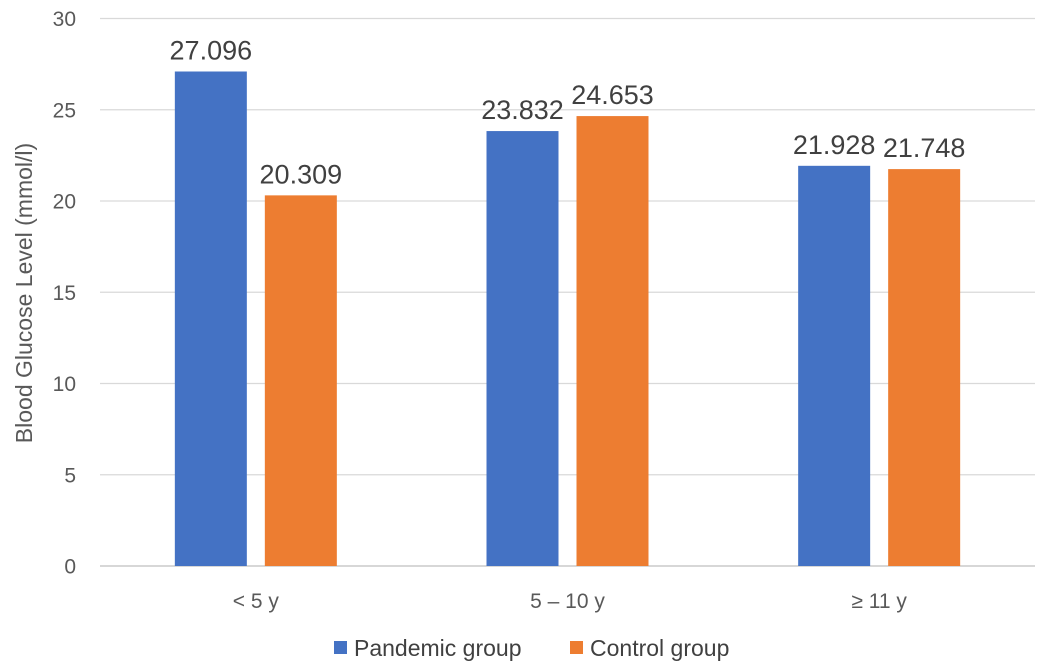 The height and width of the screenshot is (664, 1050). Describe the element at coordinates (256, 601) in the screenshot. I see `x-tick-label: < 5 y` at that location.